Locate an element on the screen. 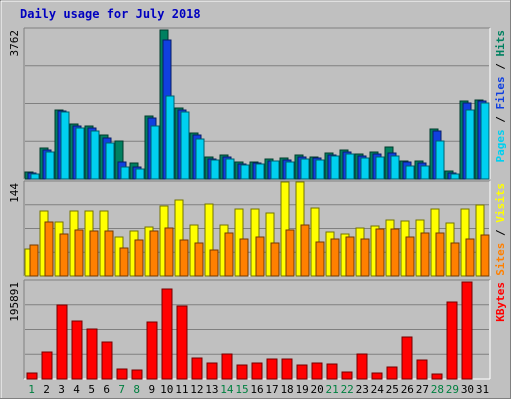  x-tick-label: 16 is located at coordinates (256, 389).